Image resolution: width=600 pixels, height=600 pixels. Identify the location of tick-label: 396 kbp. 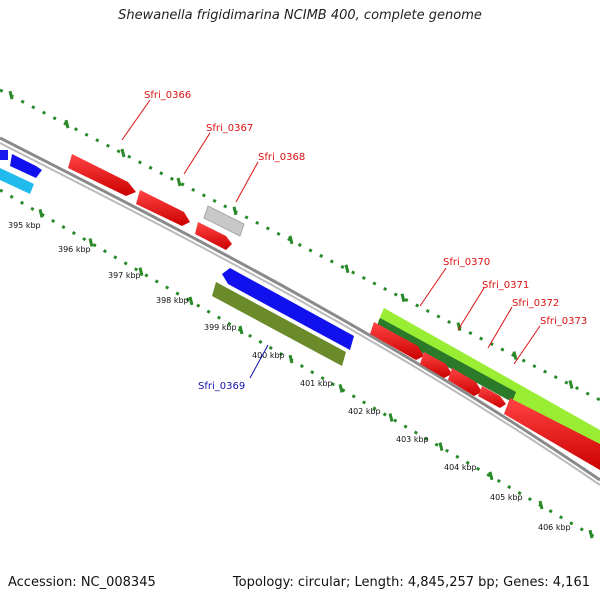
(74, 249).